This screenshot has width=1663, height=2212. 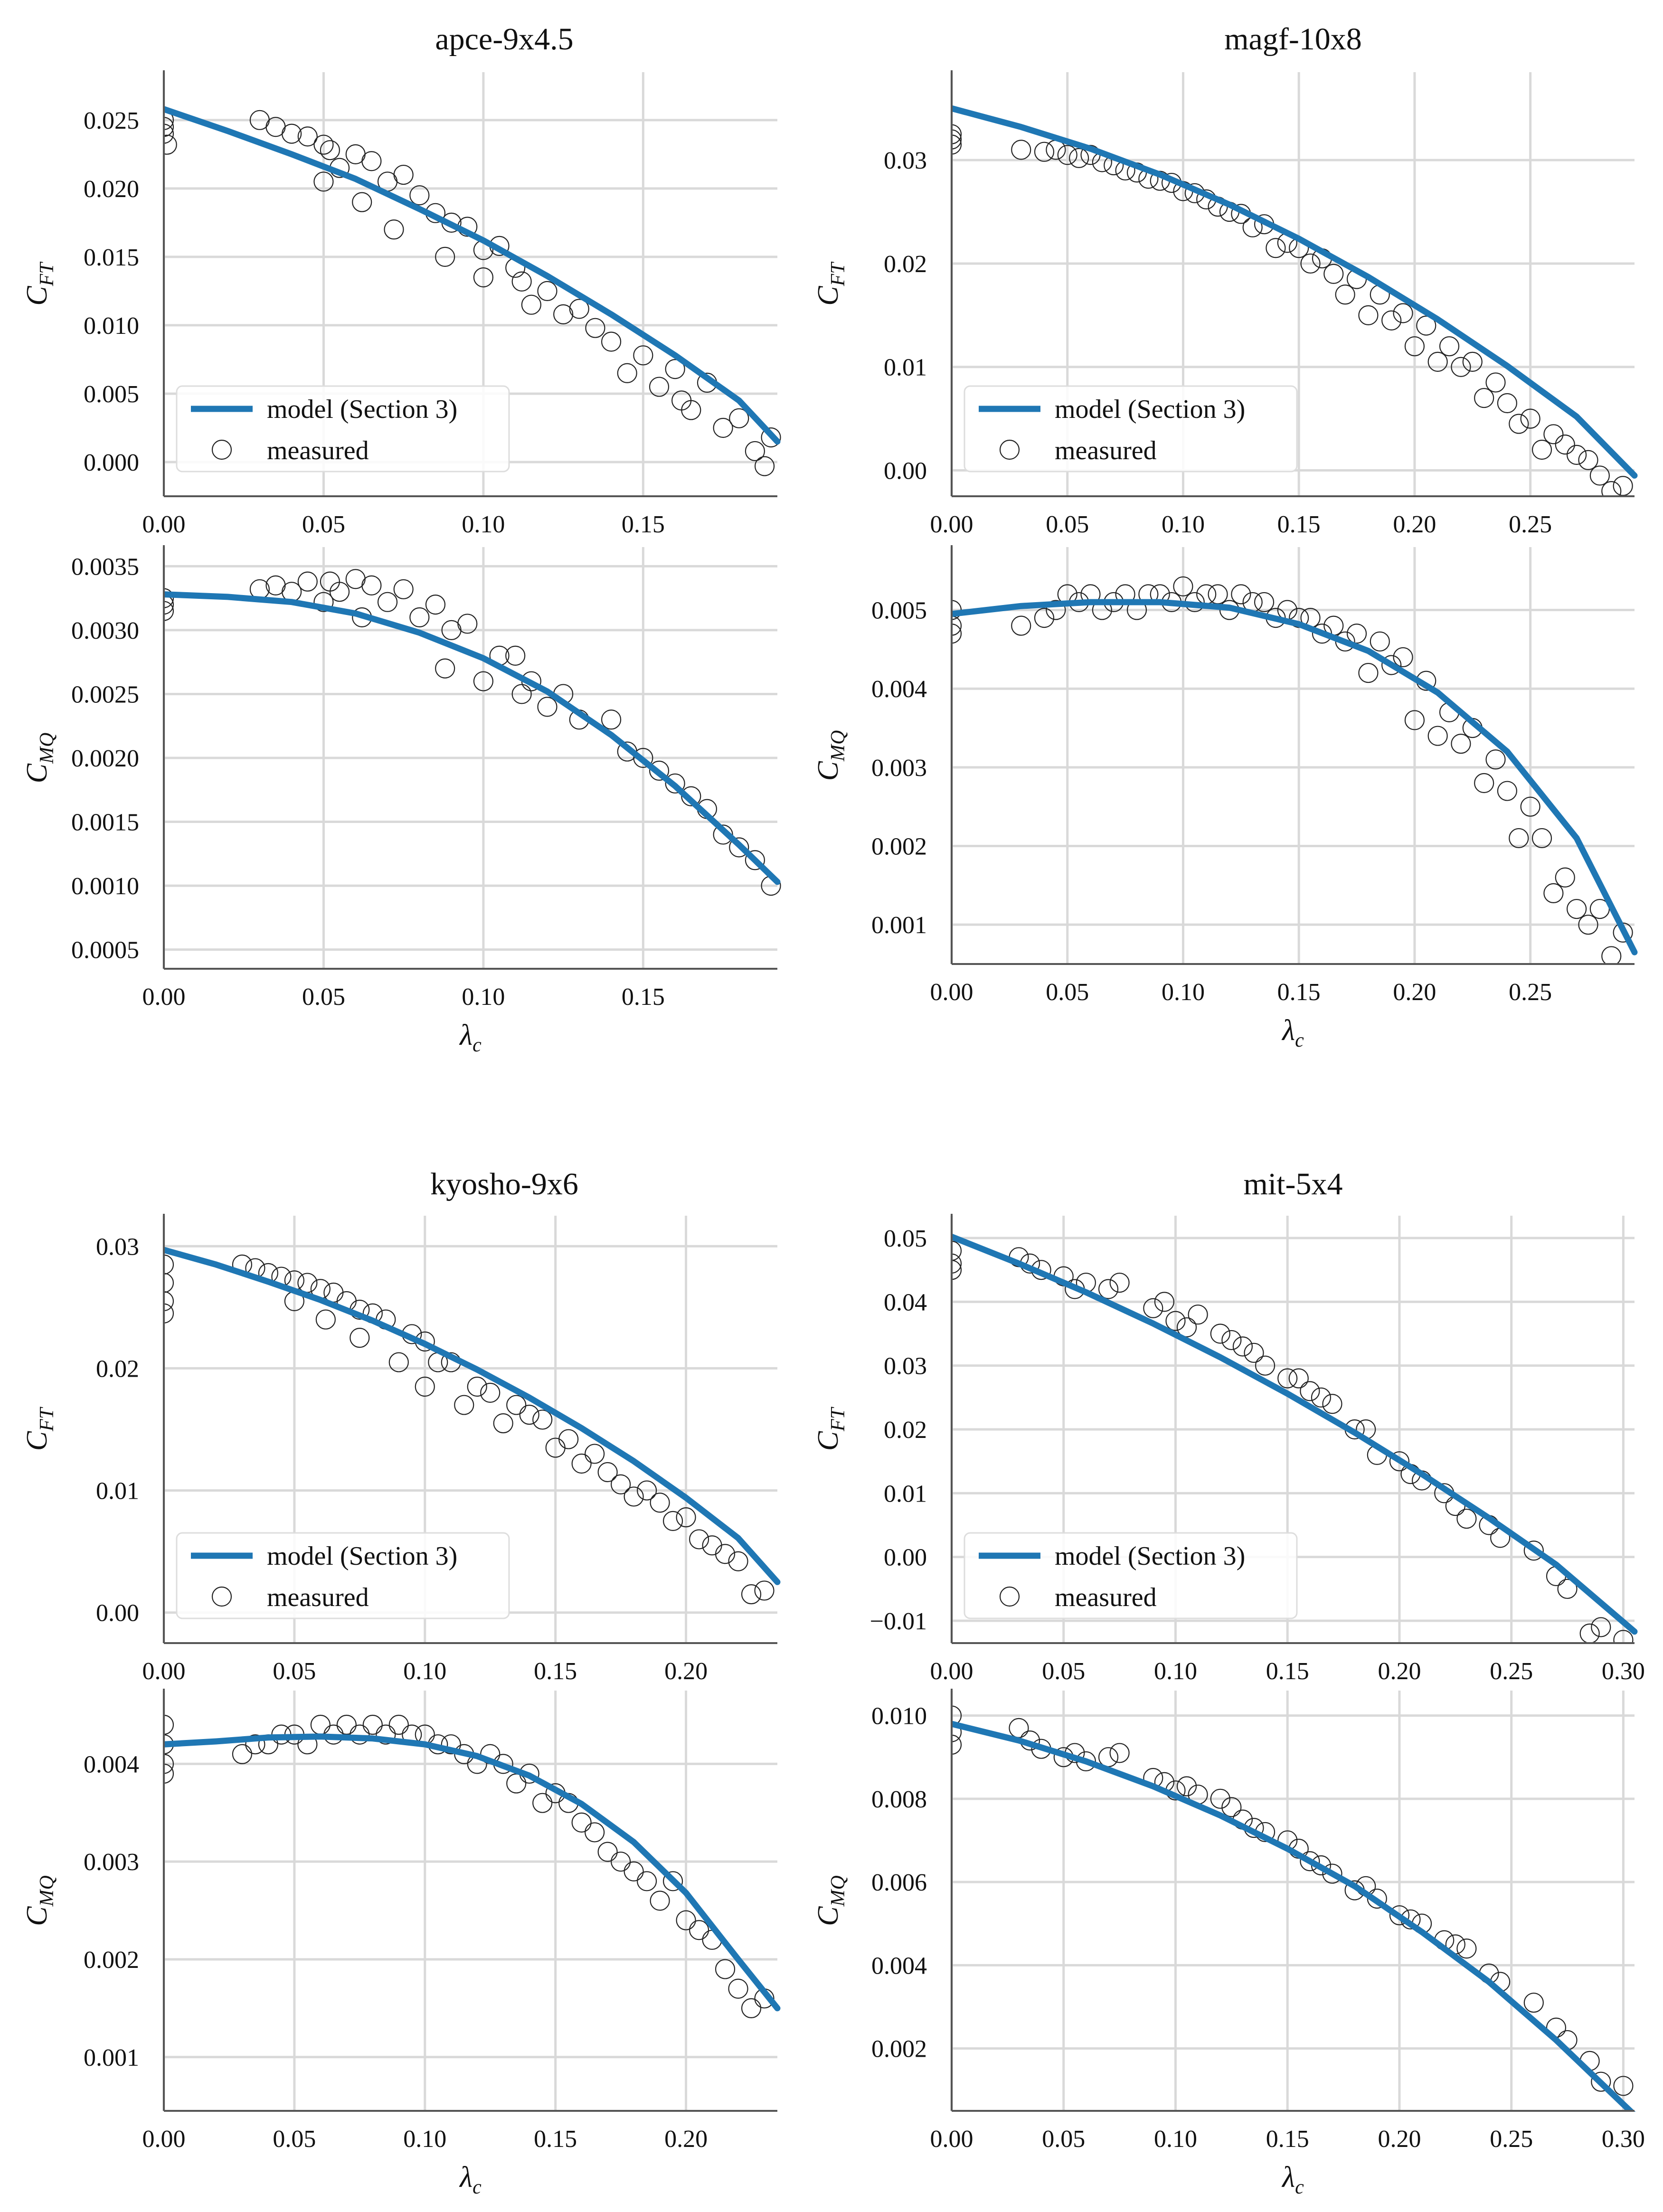 What do you see at coordinates (1106, 1597) in the screenshot?
I see `mit-top-legend-measured-label: measured` at bounding box center [1106, 1597].